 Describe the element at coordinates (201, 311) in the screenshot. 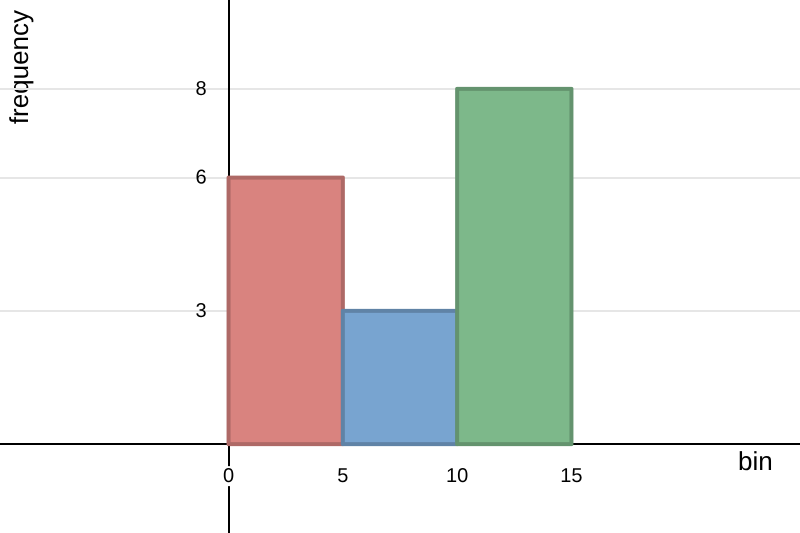

I see `y-tick-label: 3` at that location.